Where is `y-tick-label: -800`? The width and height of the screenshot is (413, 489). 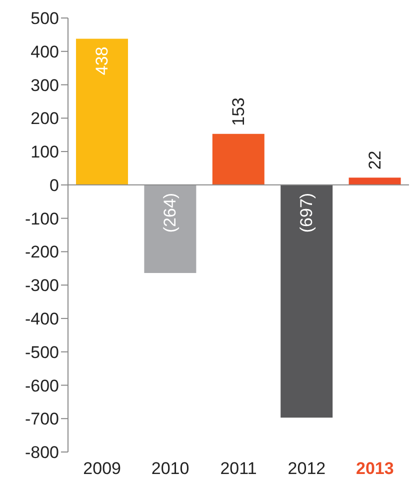 y-tick-label: -800 is located at coordinates (41, 452).